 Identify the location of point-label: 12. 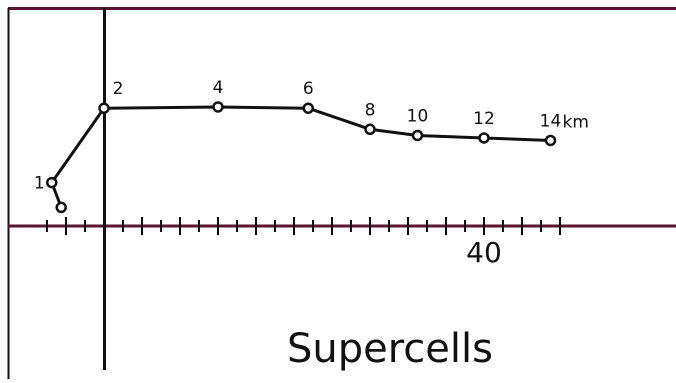
(484, 119).